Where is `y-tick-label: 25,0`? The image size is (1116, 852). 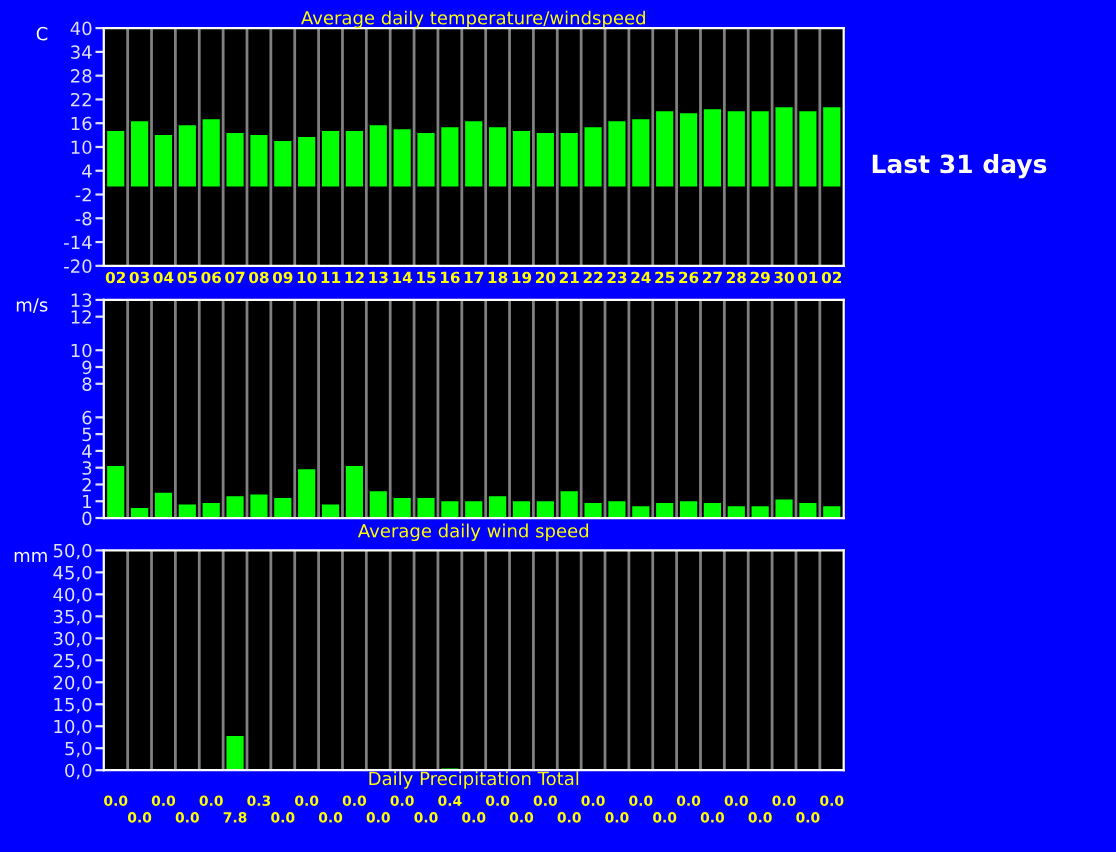 y-tick-label: 25,0 is located at coordinates (72, 661).